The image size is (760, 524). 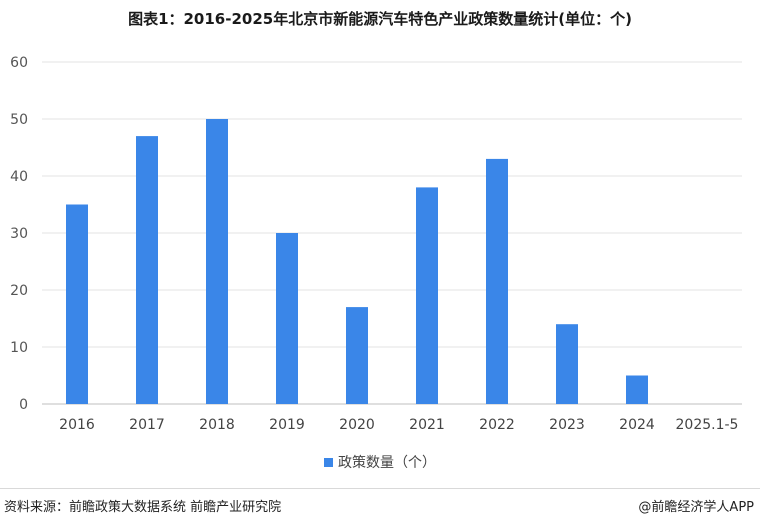 What do you see at coordinates (143, 507) in the screenshot?
I see `source-note: 资料来源：前瞻政策大数据系统 前瞻产业研究院` at bounding box center [143, 507].